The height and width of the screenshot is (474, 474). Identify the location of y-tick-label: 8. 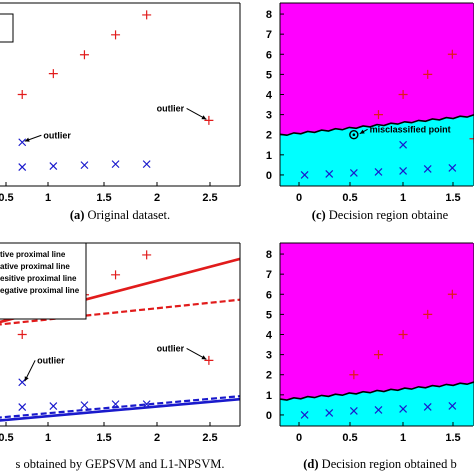
(269, 255).